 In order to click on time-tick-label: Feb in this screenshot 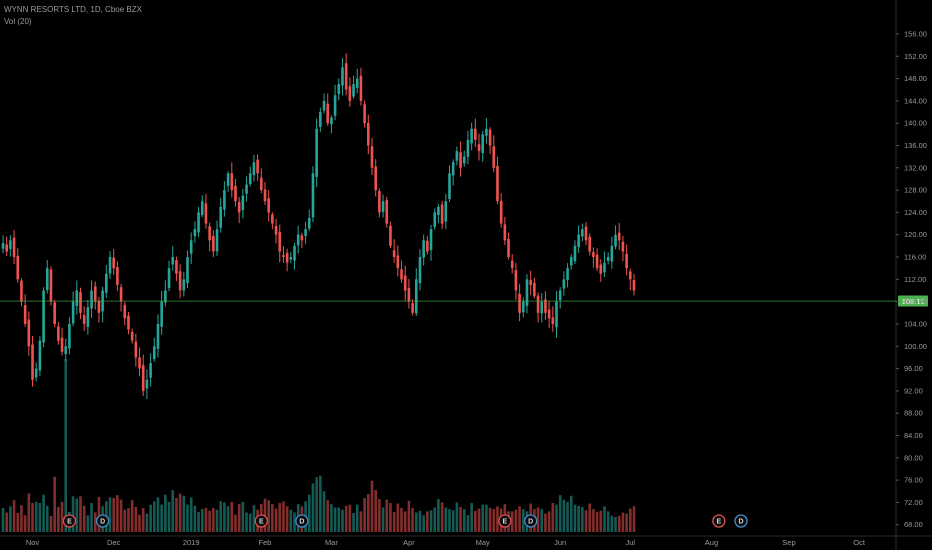, I will do `click(265, 542)`.